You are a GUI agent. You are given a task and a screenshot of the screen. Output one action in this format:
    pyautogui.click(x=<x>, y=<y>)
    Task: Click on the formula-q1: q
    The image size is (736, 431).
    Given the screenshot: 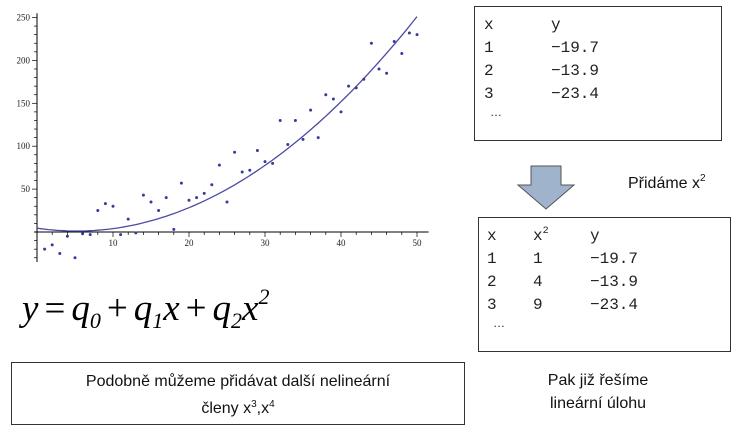 What is the action you would take?
    pyautogui.click(x=143, y=308)
    